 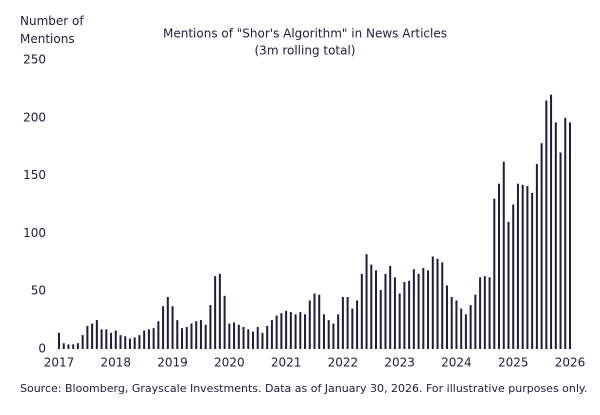 What do you see at coordinates (59, 363) in the screenshot?
I see `x-tick-label: 2017` at bounding box center [59, 363].